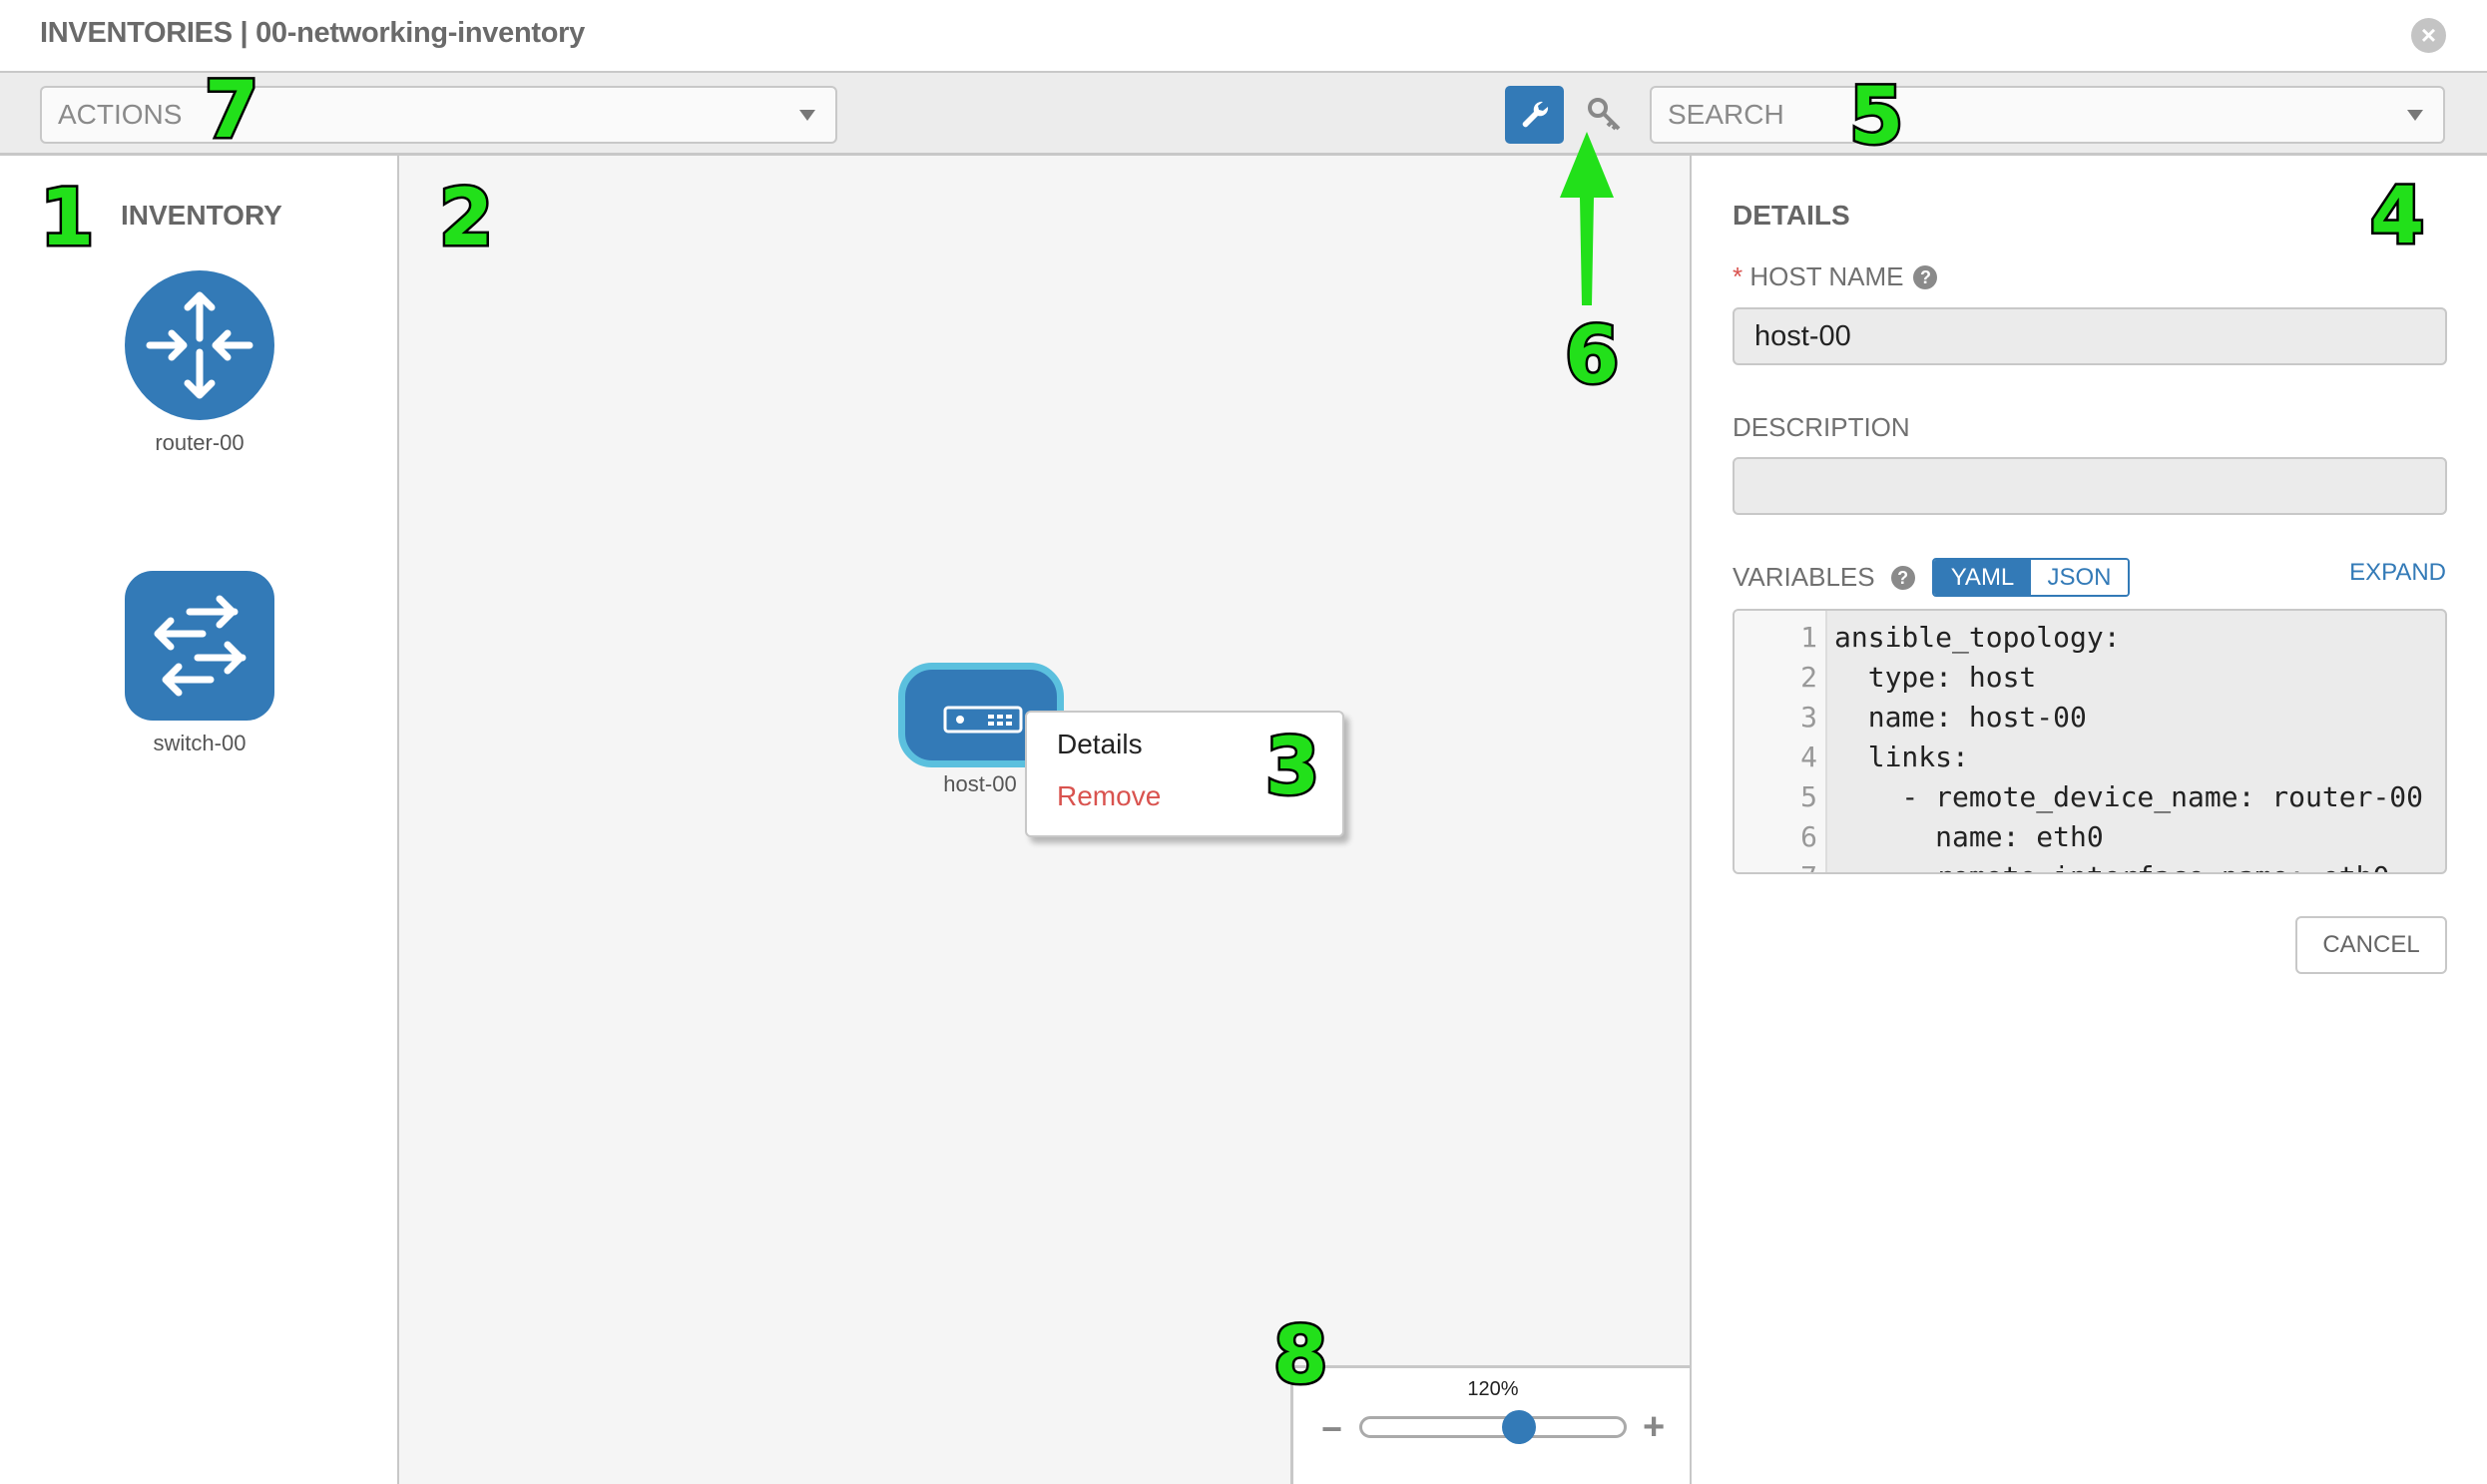 This screenshot has width=2487, height=1484. I want to click on cancel-button: CANCEL, so click(2371, 945).